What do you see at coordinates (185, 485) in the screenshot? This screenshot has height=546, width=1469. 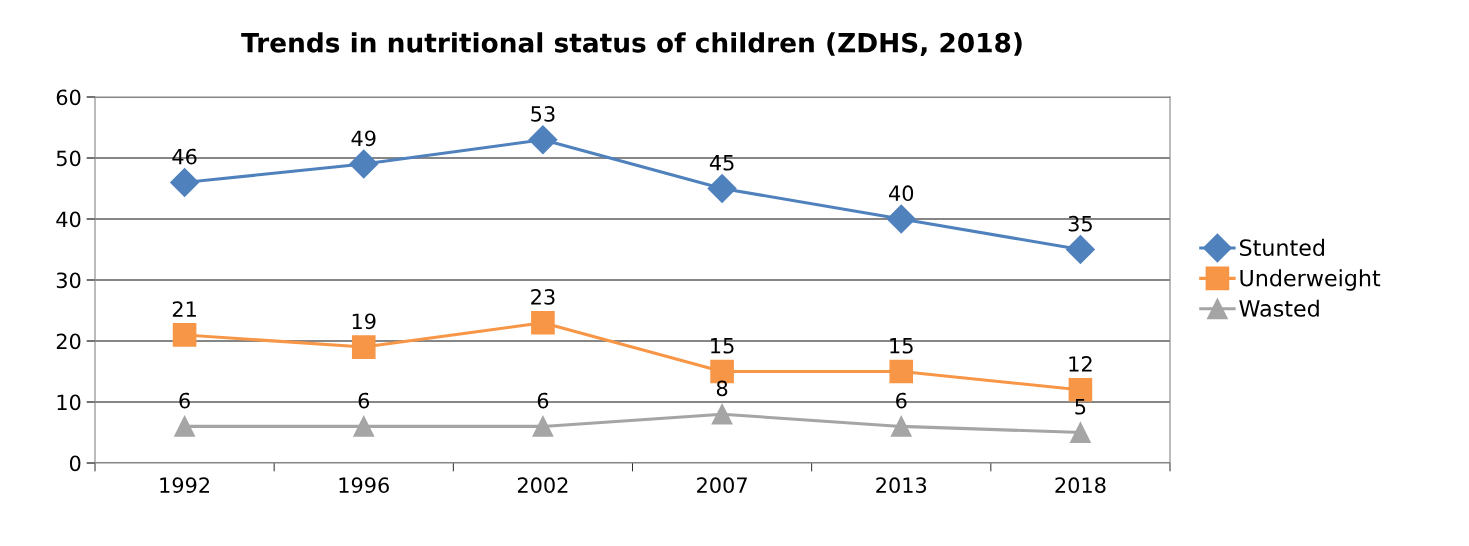 I see `x-tick-label: 1992` at bounding box center [185, 485].